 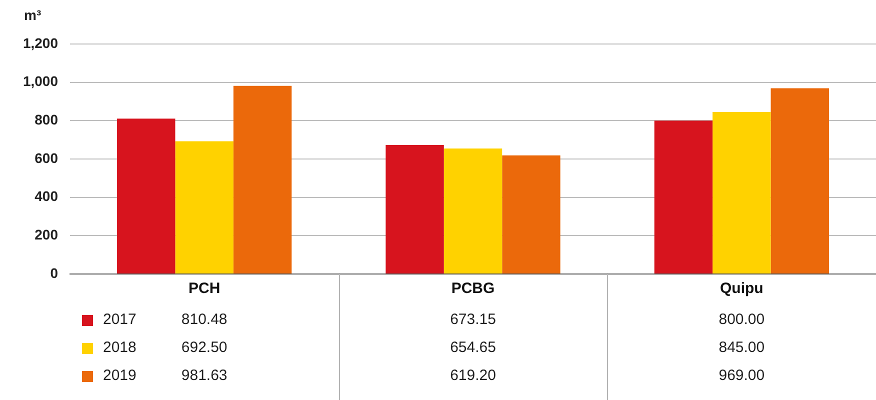 What do you see at coordinates (741, 319) in the screenshot?
I see `data-label: 800.00` at bounding box center [741, 319].